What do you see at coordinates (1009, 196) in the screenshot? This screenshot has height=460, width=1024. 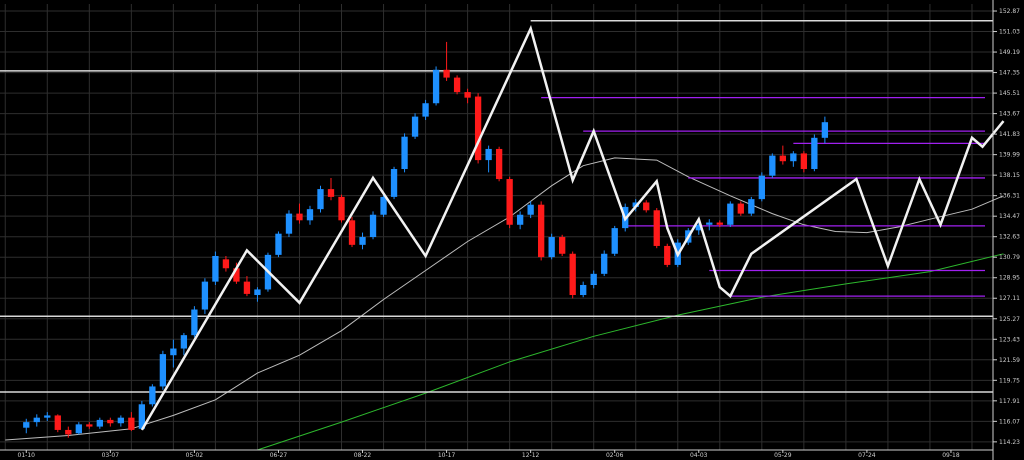 I see `y-tick-label: 136.31` at bounding box center [1009, 196].